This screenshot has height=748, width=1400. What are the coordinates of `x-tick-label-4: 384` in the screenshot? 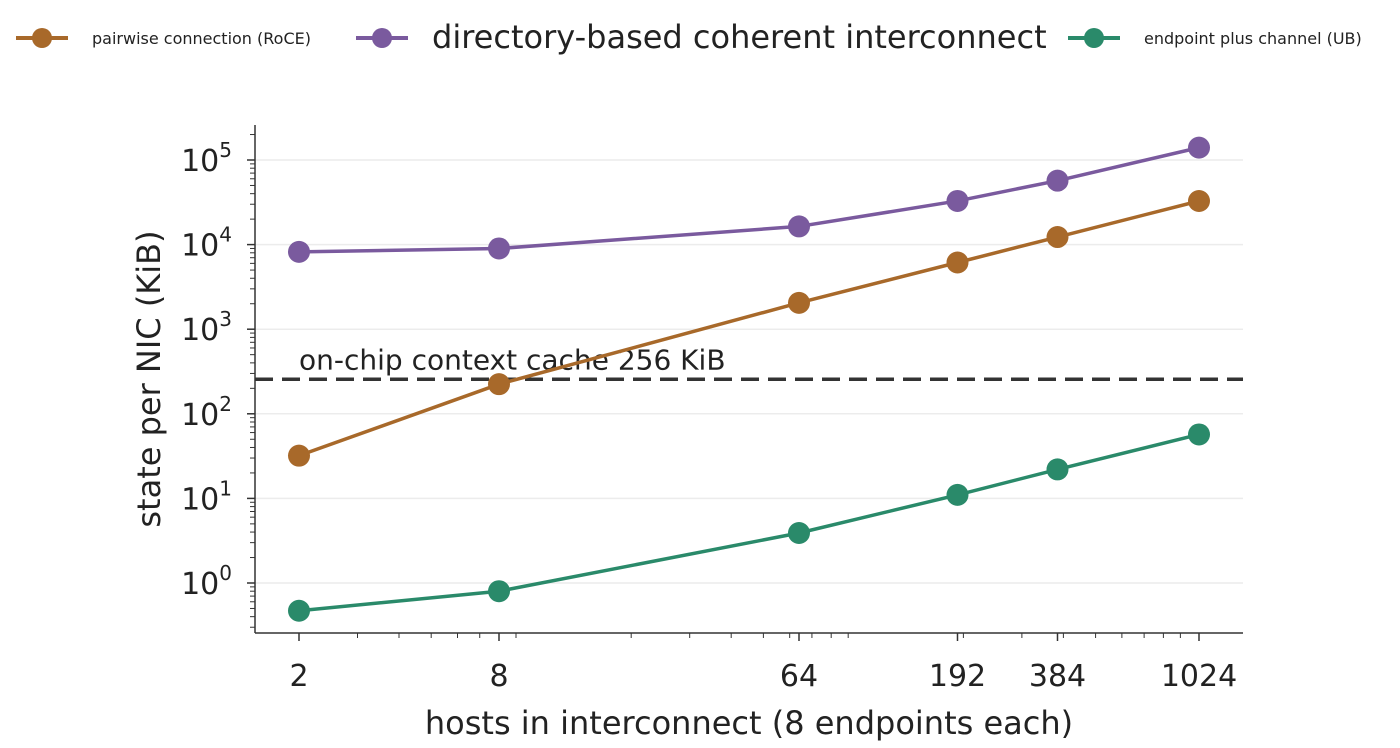 It's located at (1057, 676).